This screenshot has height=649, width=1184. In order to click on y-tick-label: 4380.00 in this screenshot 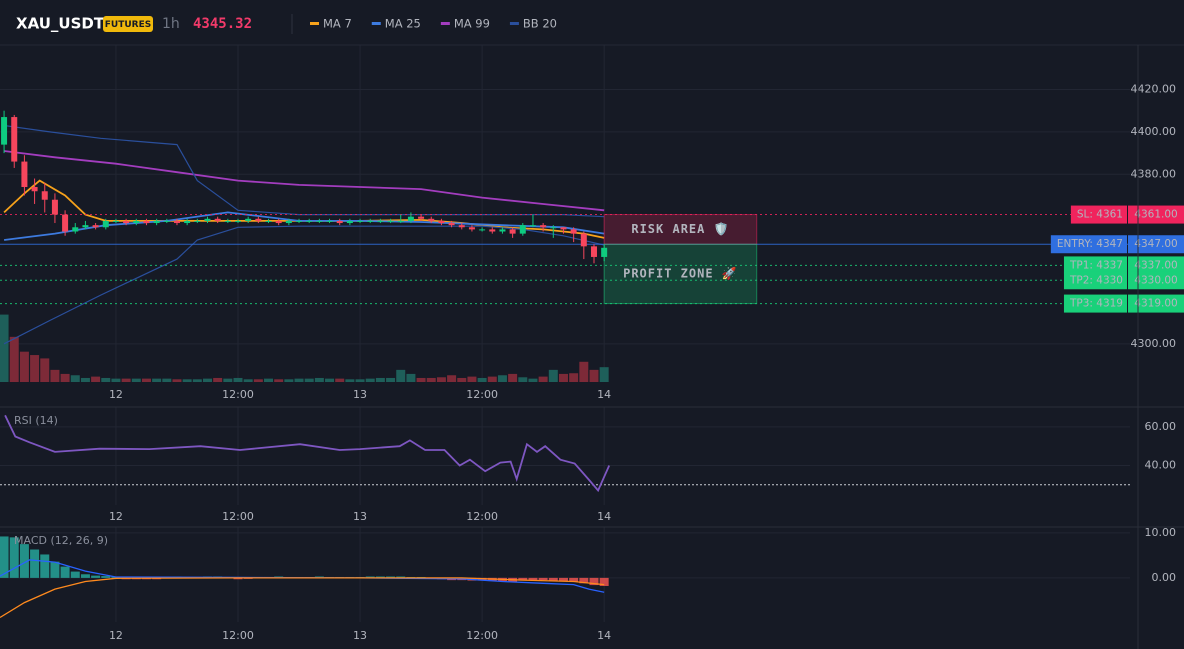, I will do `click(1154, 173)`.